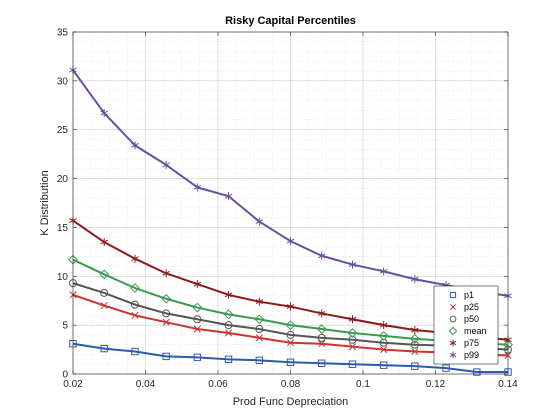 The width and height of the screenshot is (560, 420). What do you see at coordinates (469, 295) in the screenshot?
I see `legend-label: p1` at bounding box center [469, 295].